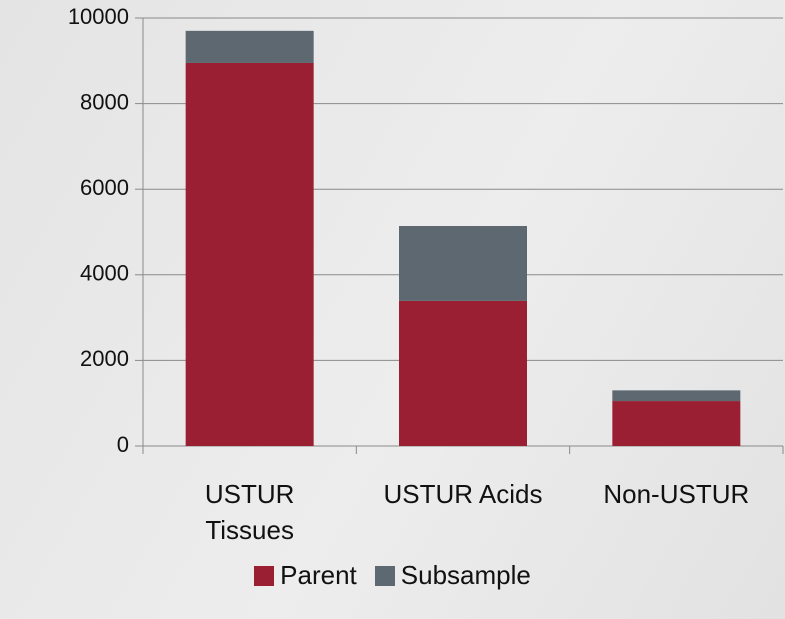 Image resolution: width=785 pixels, height=619 pixels. What do you see at coordinates (318, 575) in the screenshot?
I see `legend-label: Parent` at bounding box center [318, 575].